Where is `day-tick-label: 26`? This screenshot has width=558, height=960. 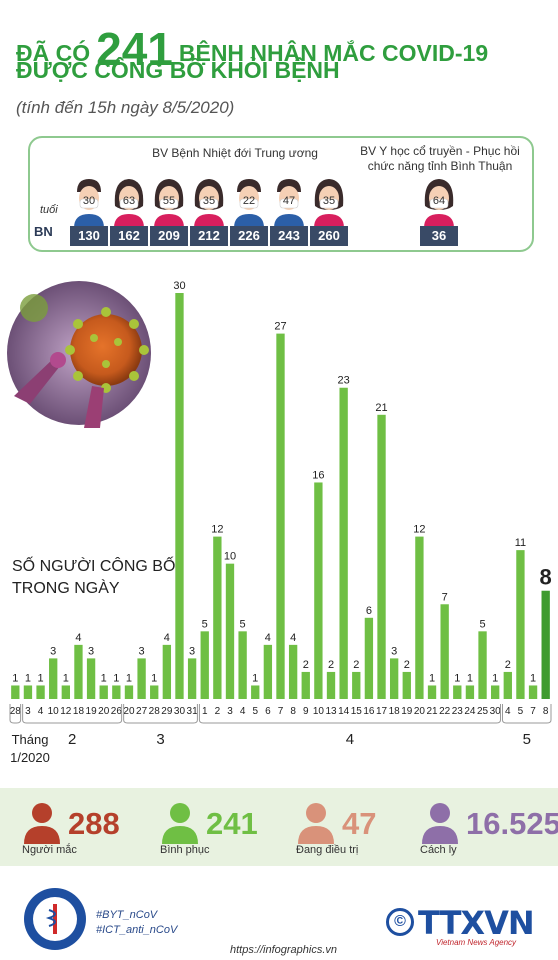 day-tick-label: 26 is located at coordinates (117, 711).